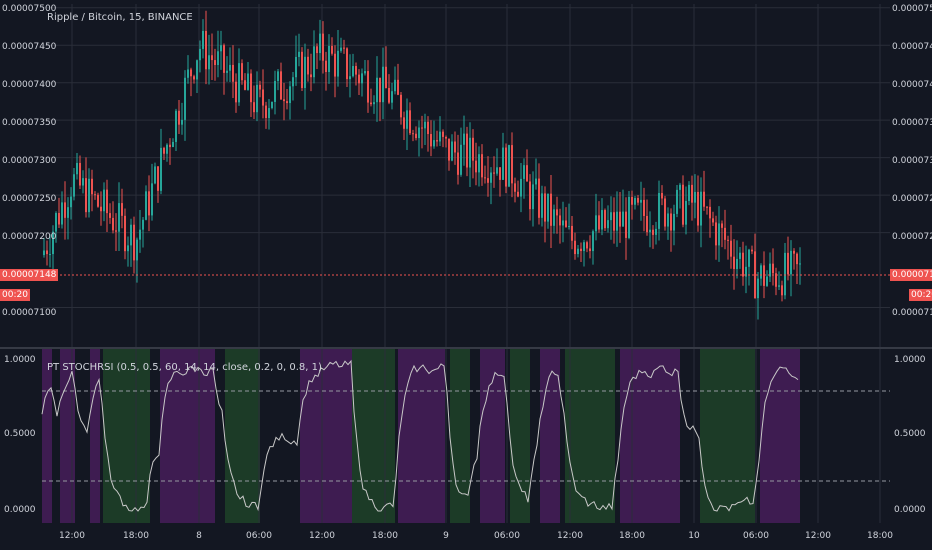  What do you see at coordinates (912, 85) in the screenshot?
I see `right-axis-label: 0.00007400` at bounding box center [912, 85].